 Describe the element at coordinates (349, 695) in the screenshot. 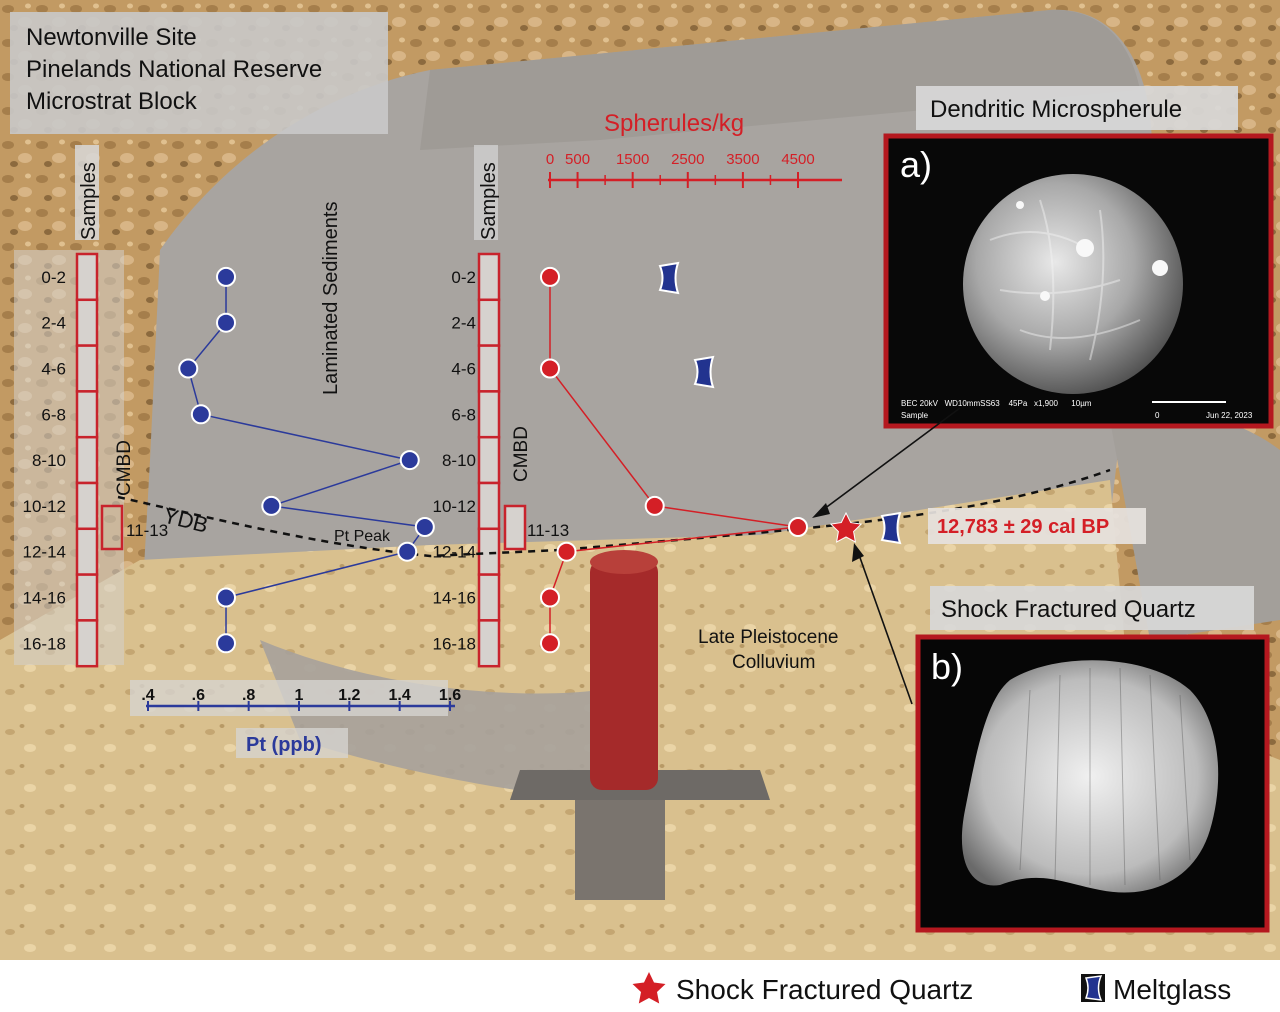

I see `pt-tick-label: 1.2` at that location.